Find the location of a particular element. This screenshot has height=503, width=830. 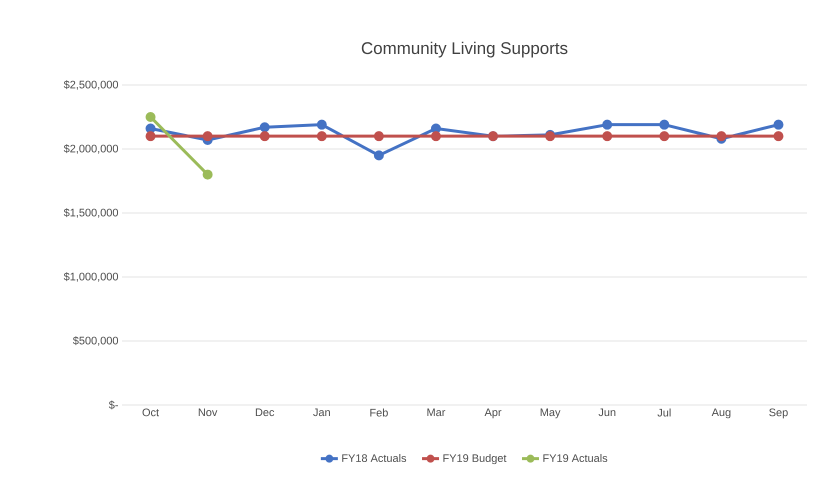

legend-label: FY19 Actuals is located at coordinates (575, 458).